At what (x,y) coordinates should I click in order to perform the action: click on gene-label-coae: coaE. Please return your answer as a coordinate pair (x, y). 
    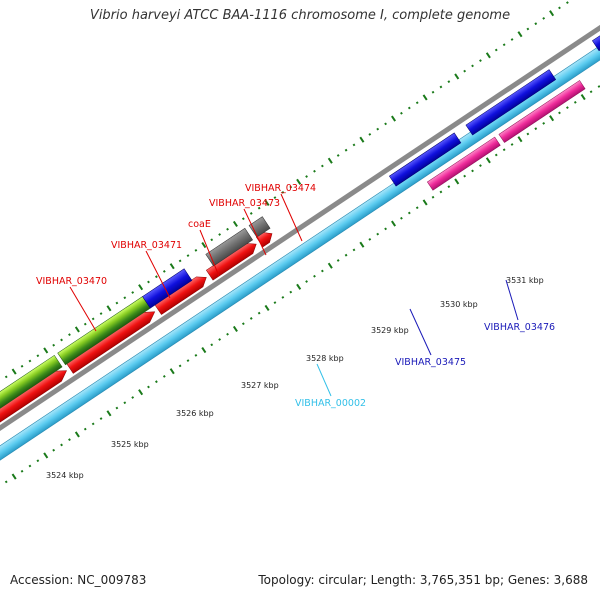
    Looking at the image, I should click on (199, 224).